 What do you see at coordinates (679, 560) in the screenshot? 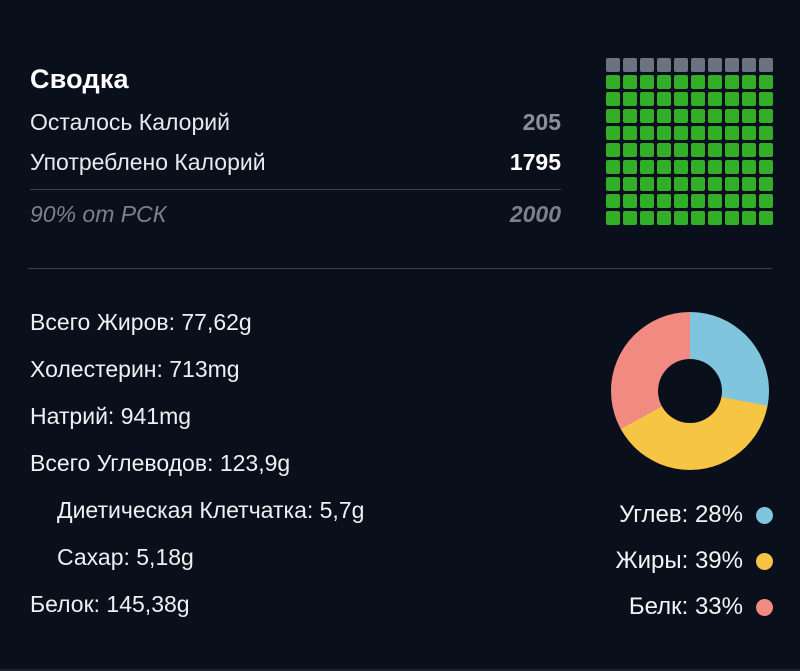
I see `legend-label: Жиры: 39%` at bounding box center [679, 560].